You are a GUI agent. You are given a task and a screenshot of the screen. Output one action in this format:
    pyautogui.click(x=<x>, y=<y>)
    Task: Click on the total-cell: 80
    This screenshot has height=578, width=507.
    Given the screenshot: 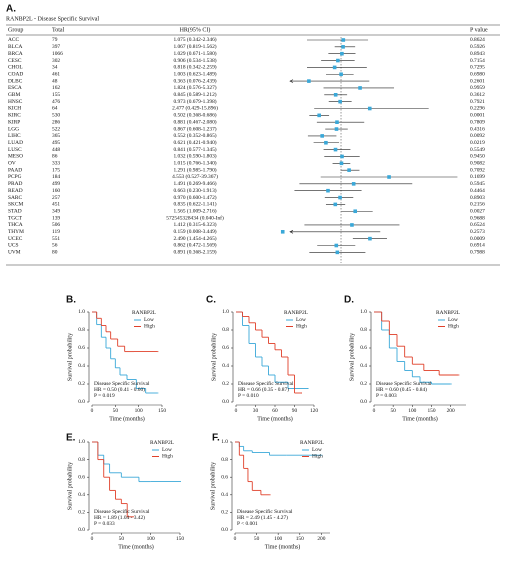 What is the action you would take?
    pyautogui.click(x=55, y=253)
    